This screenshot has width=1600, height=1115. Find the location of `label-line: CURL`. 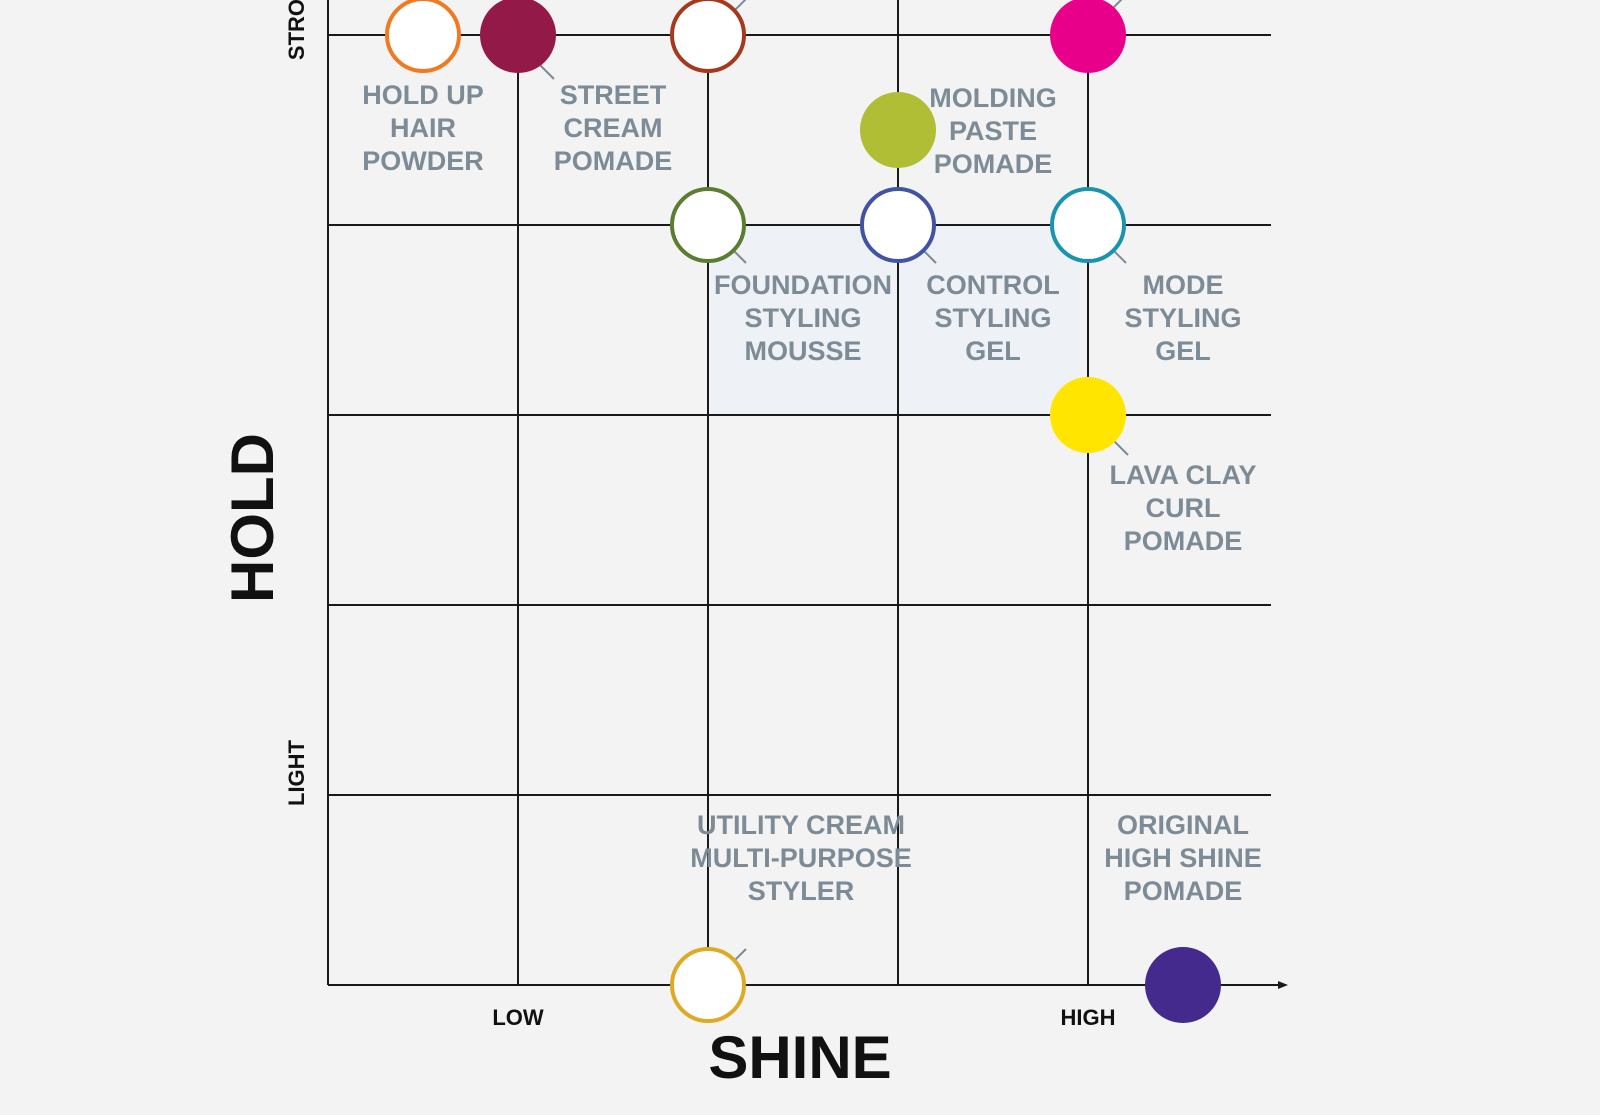

label-line: CURL is located at coordinates (1183, 508).